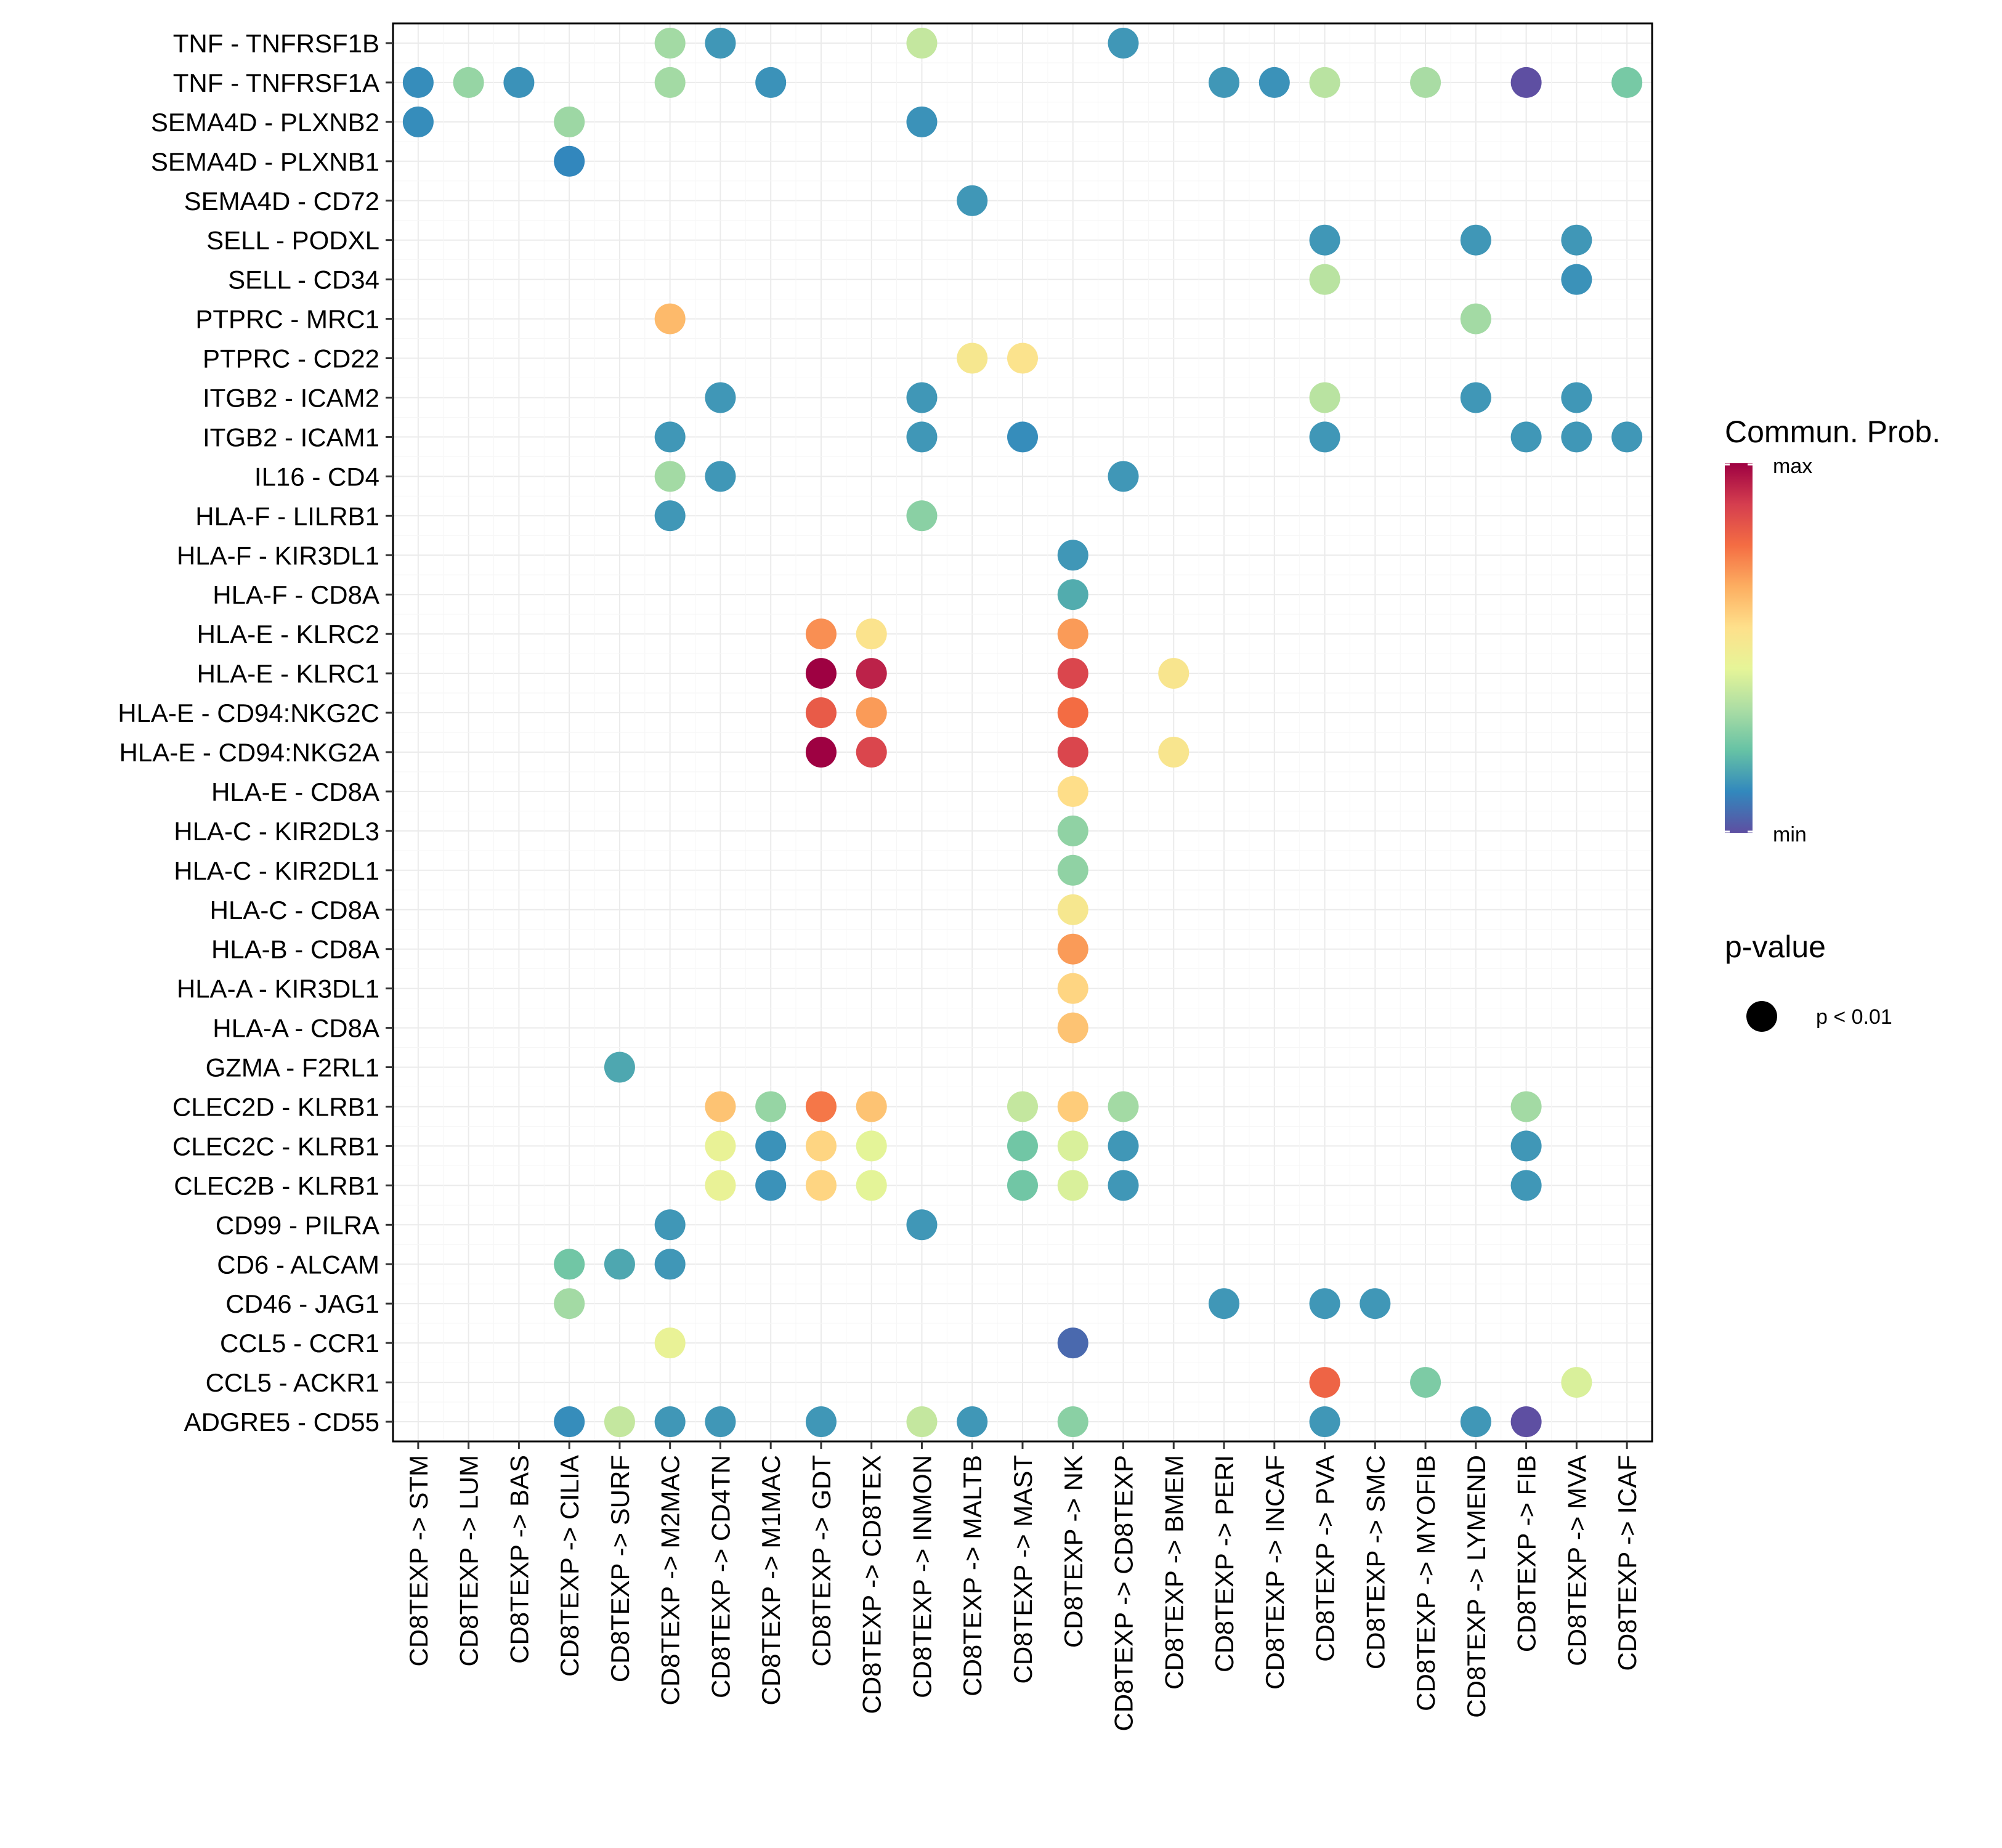 The height and width of the screenshot is (1848, 2002). I want to click on y-tick-label: PTPRC - CD22, so click(291, 358).